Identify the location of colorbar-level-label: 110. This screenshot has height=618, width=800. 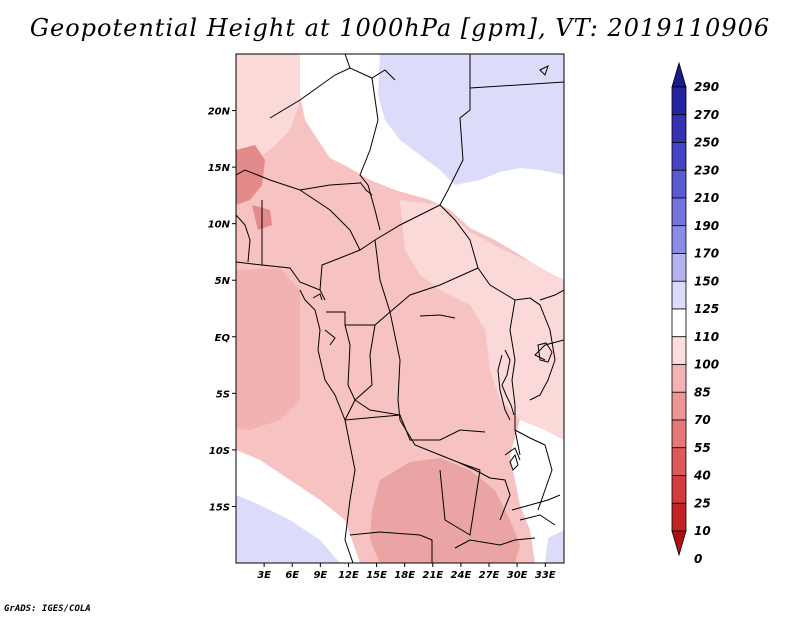
(706, 337).